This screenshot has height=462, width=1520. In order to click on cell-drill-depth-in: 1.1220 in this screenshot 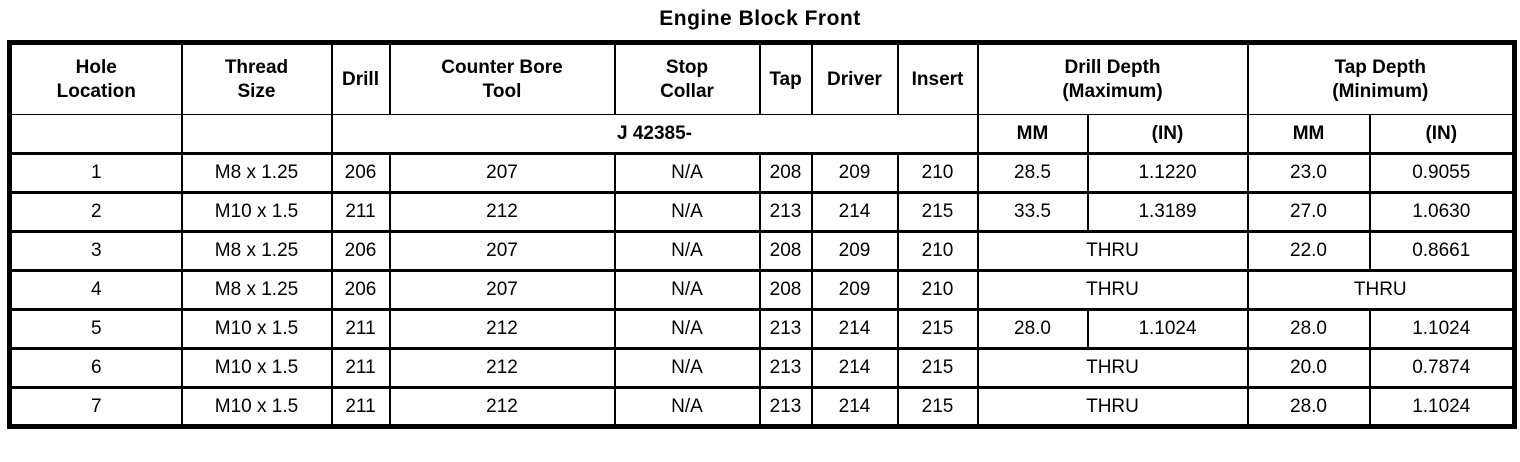, I will do `click(1167, 173)`.